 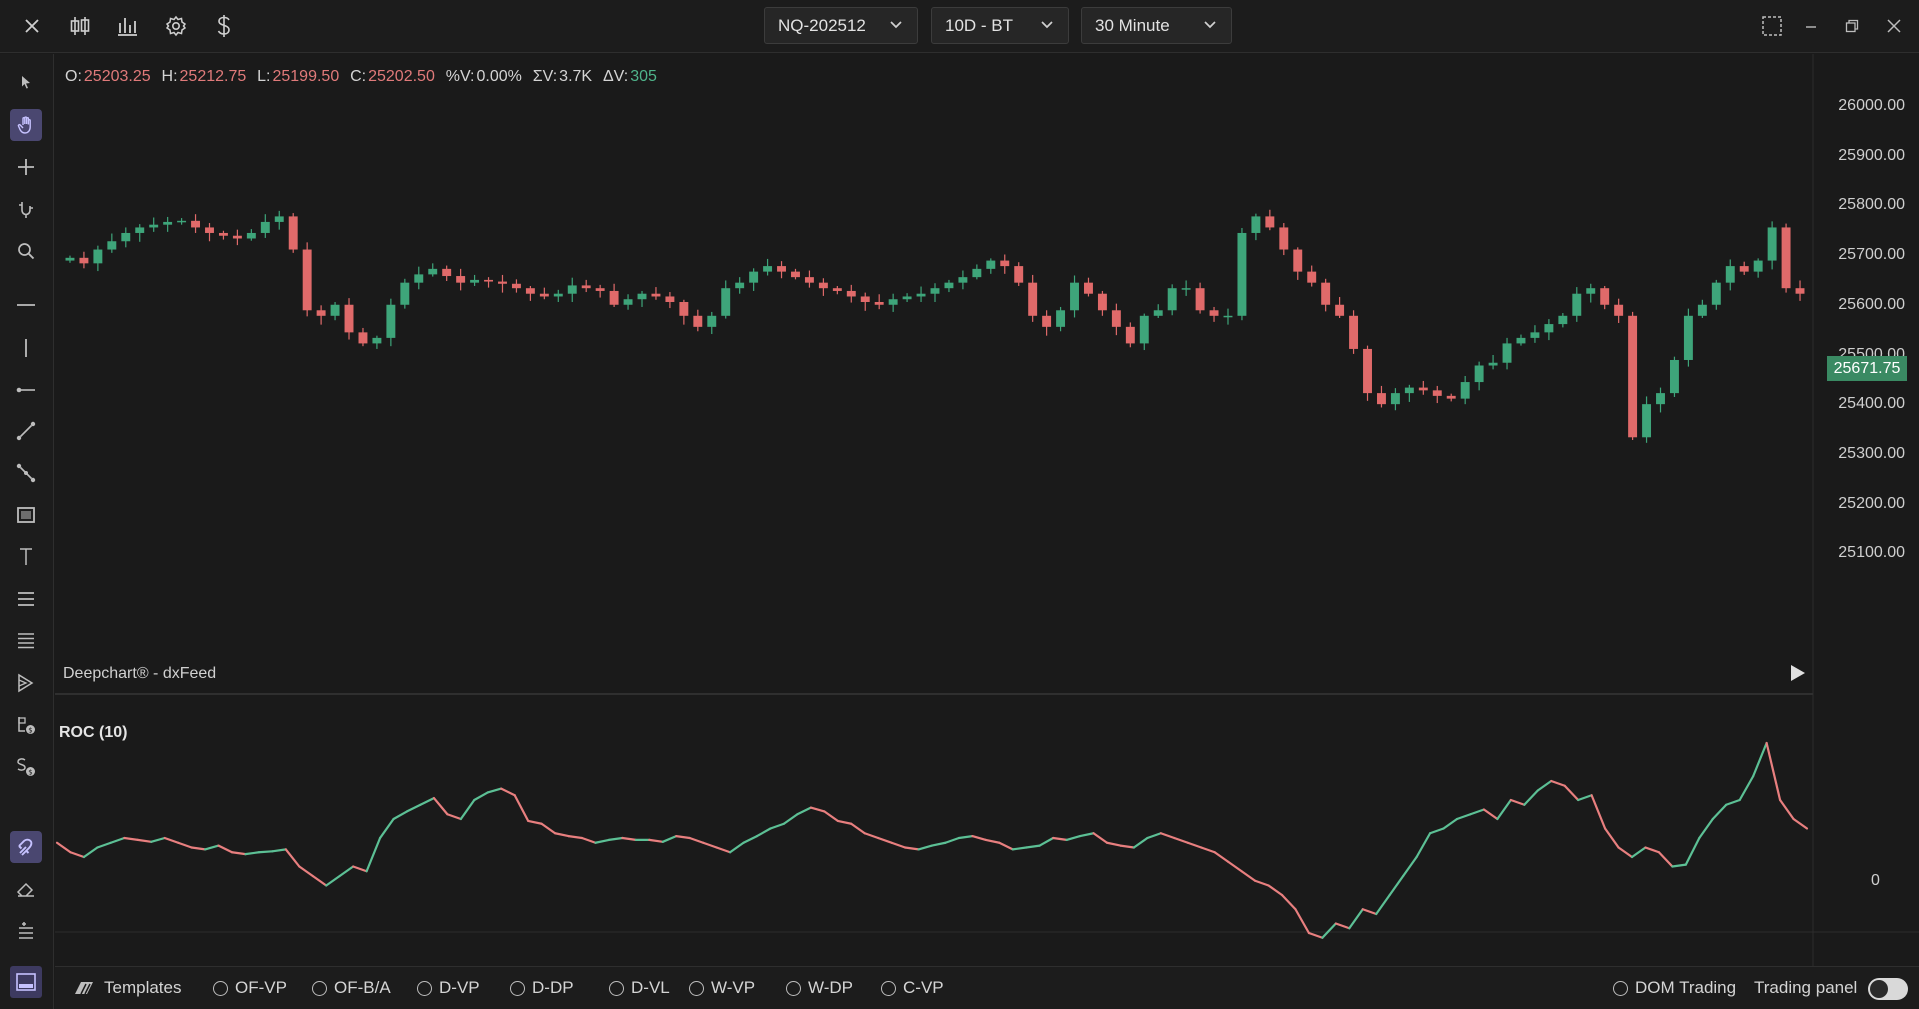 I want to click on date-range-icon: $, so click(x=26, y=767).